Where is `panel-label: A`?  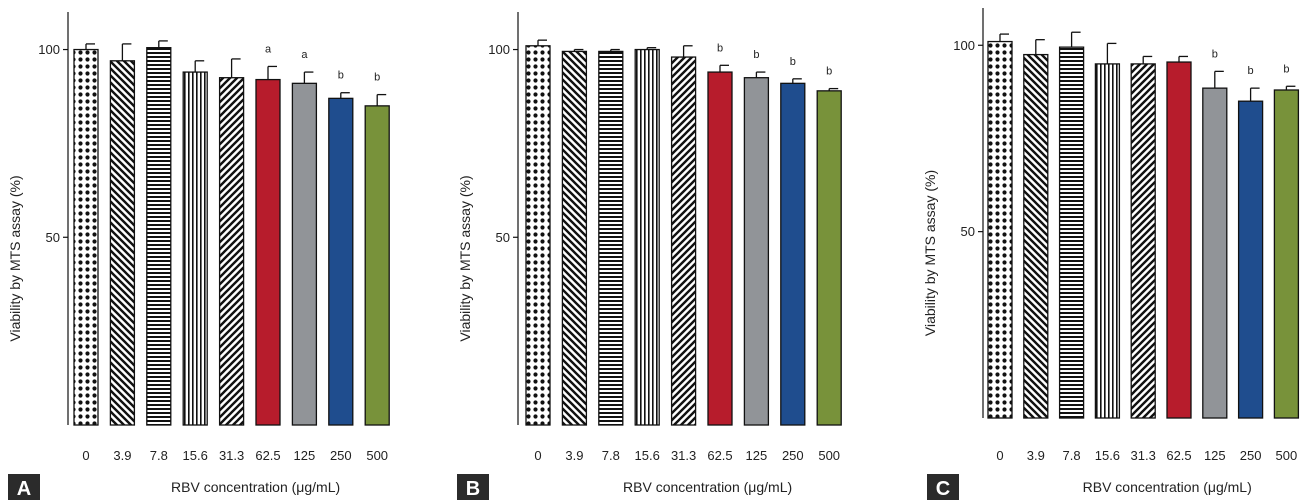 panel-label: A is located at coordinates (24, 489).